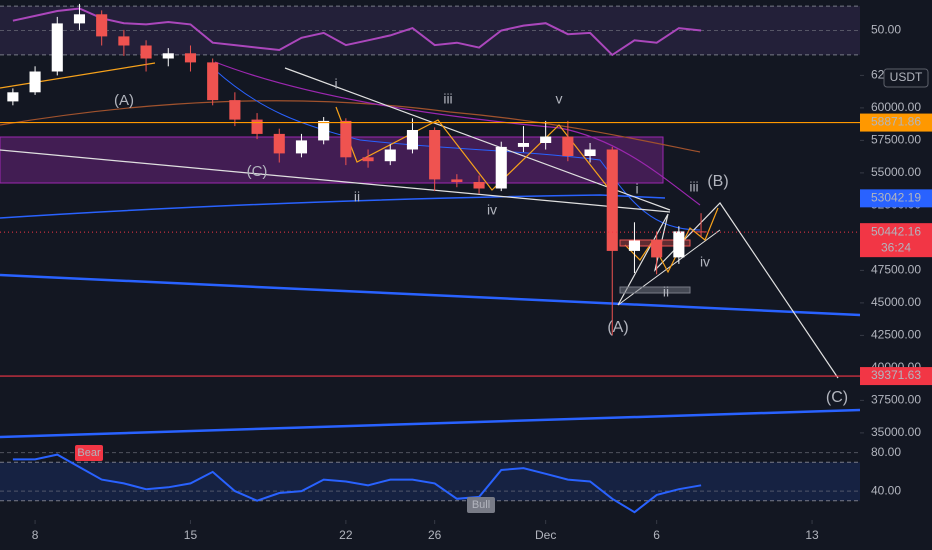 This screenshot has width=932, height=550. Describe the element at coordinates (896, 335) in the screenshot. I see `y-tick-label: 42500.00` at that location.